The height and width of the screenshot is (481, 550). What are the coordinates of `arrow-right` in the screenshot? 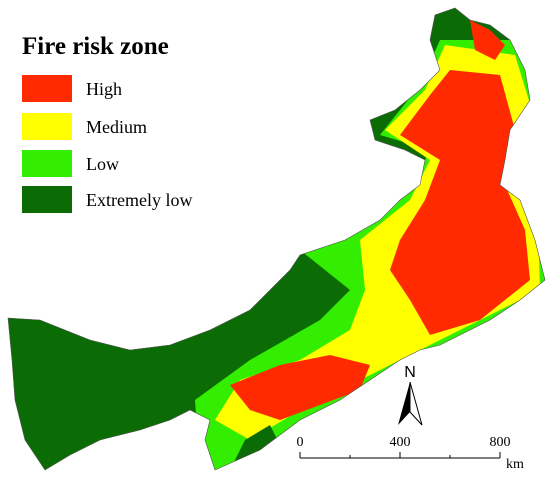 It's located at (416, 403).